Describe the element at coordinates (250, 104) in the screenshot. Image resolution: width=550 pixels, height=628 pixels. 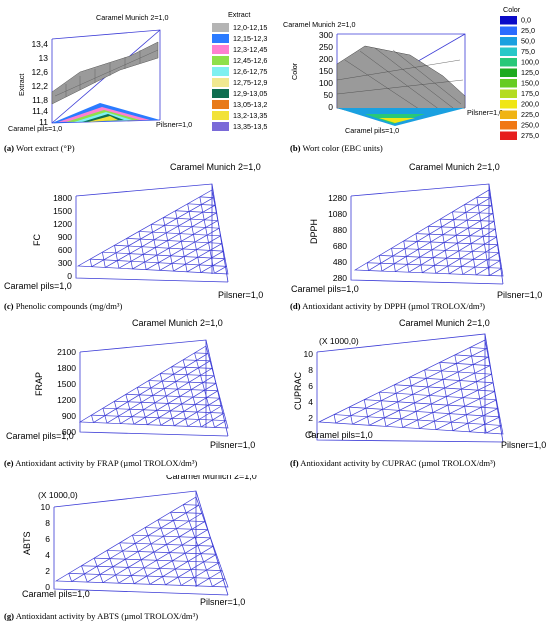
I see `legend-label: 13,05-13,2` at that location.